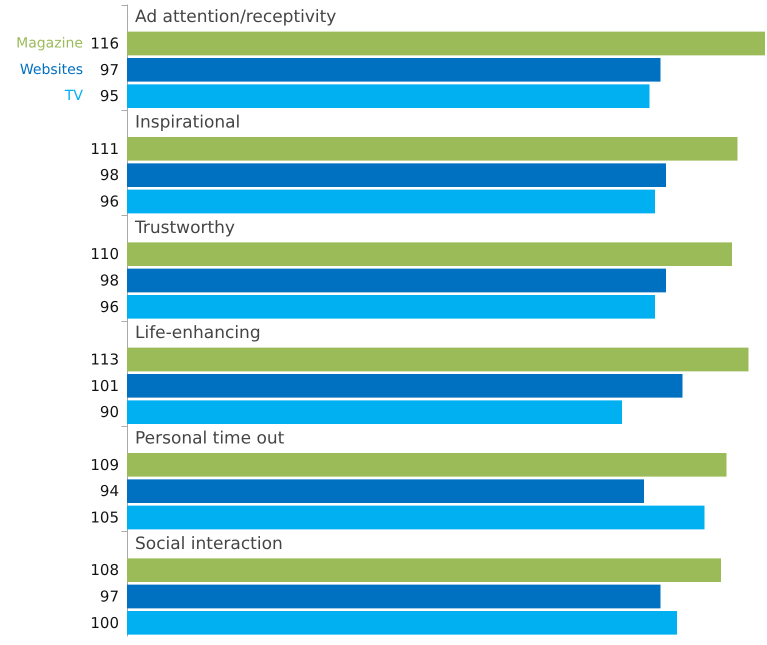 The height and width of the screenshot is (645, 767). I want to click on data-label: 110, so click(104, 254).